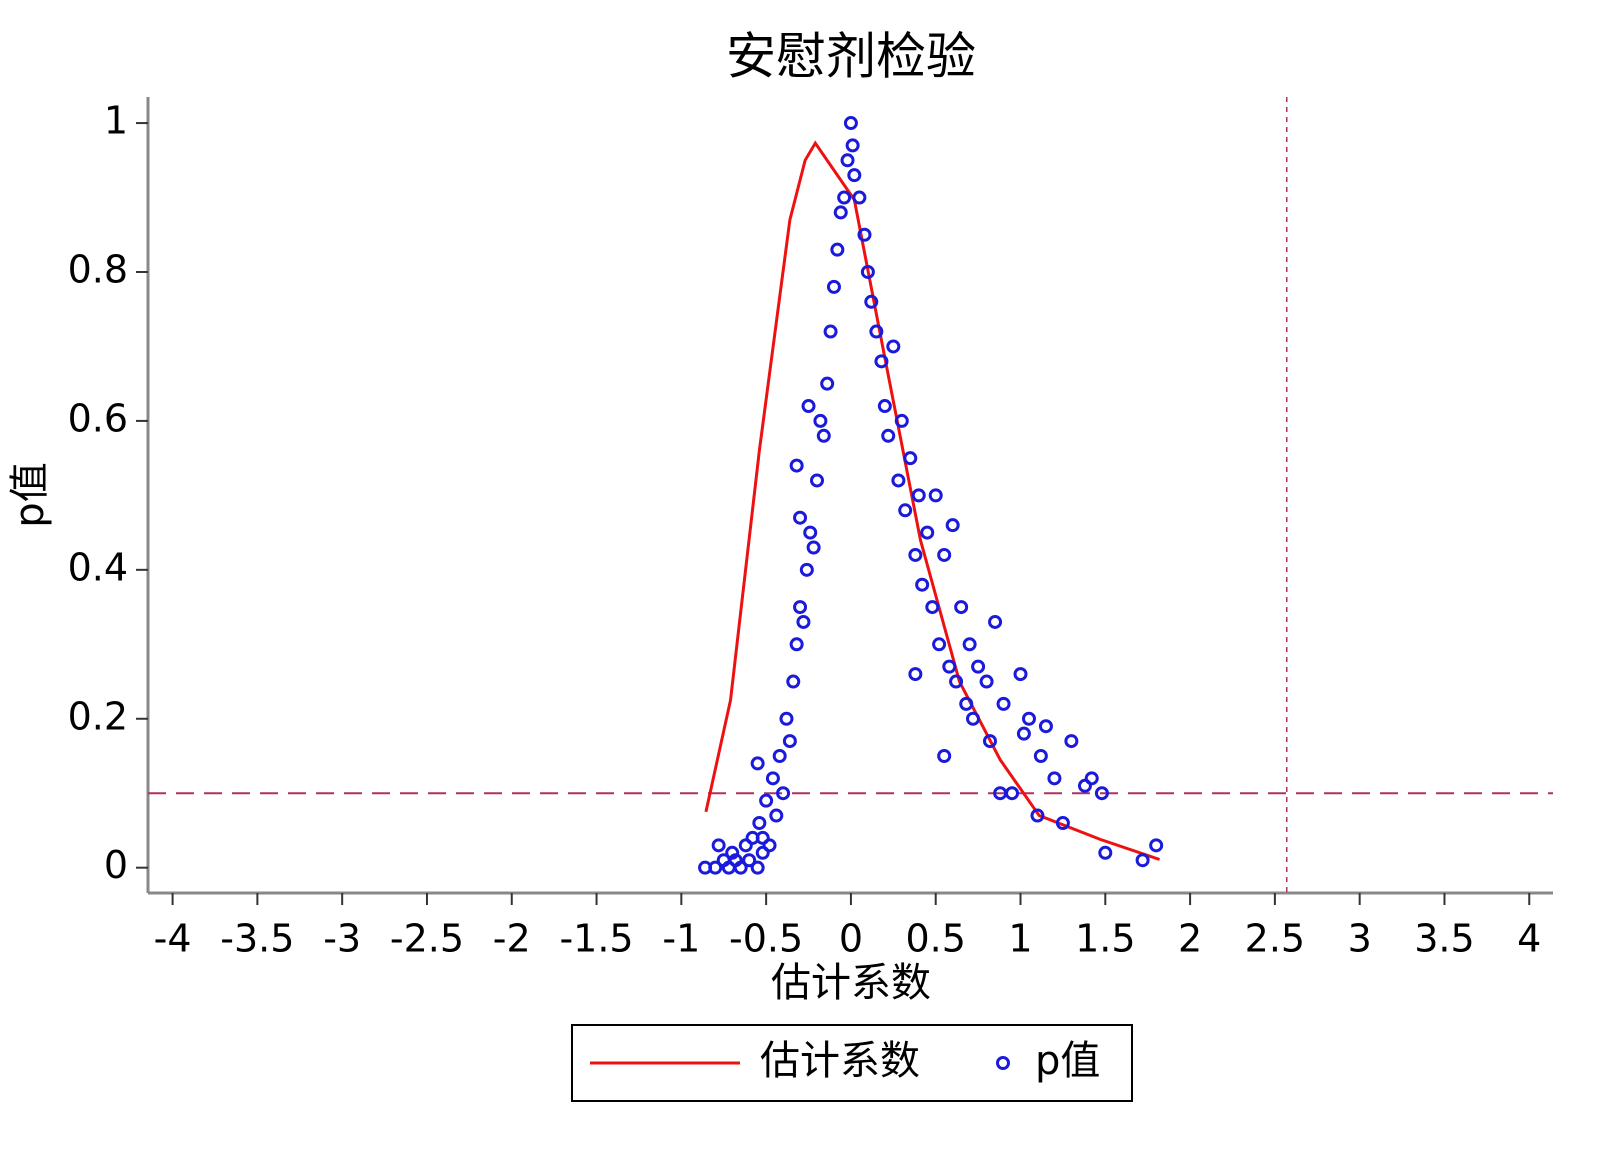 The width and height of the screenshot is (1600, 1156). What do you see at coordinates (98, 567) in the screenshot?
I see `y-tick-label: 0.4` at bounding box center [98, 567].